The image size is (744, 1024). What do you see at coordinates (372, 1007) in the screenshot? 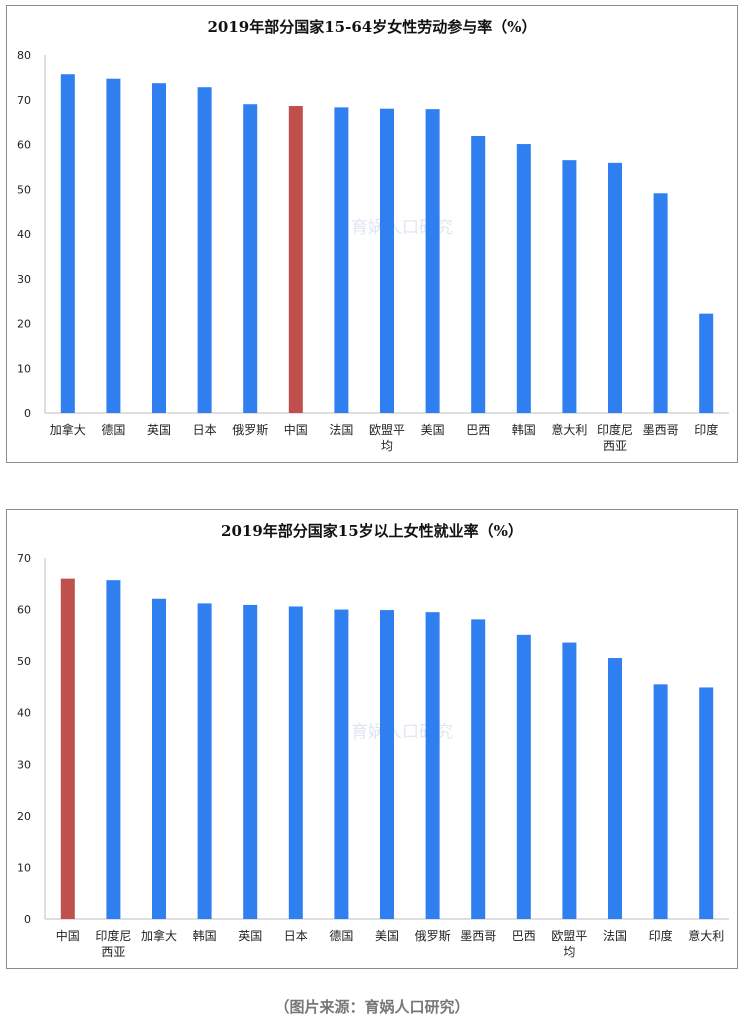
I see `image-source-caption: （图片来源：育娲人口研究）` at bounding box center [372, 1007].